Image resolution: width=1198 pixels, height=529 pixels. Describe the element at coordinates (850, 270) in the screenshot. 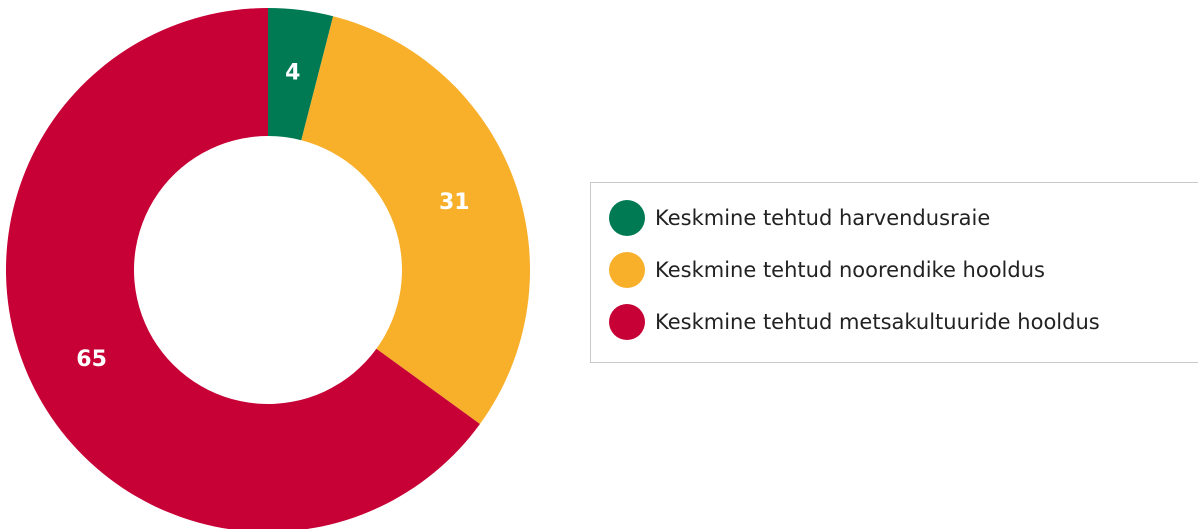

I see `legend-label: Keskmine tehtud noorendike hooldus` at that location.